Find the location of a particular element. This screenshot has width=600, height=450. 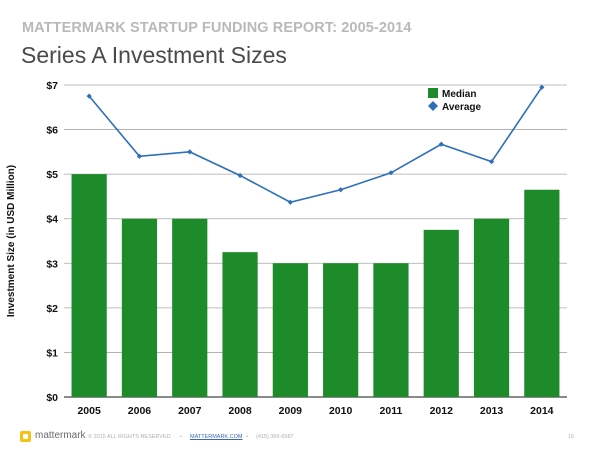

y-tick-label: $4 is located at coordinates (52, 220).